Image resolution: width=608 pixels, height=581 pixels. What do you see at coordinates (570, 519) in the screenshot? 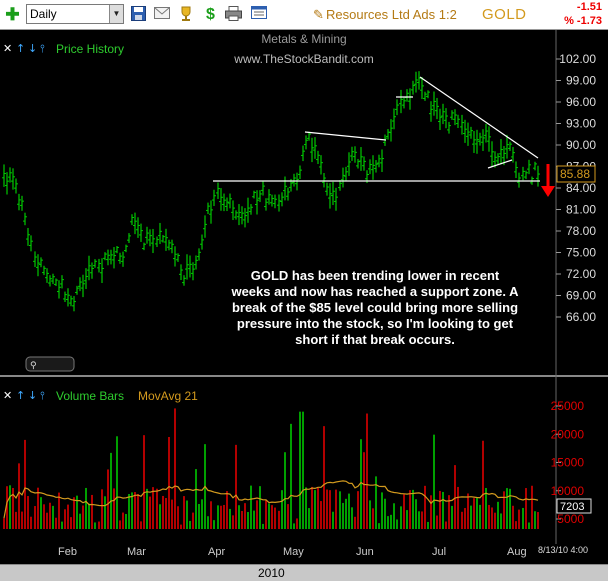
I see `volume-tick-label: 5000` at bounding box center [570, 519].